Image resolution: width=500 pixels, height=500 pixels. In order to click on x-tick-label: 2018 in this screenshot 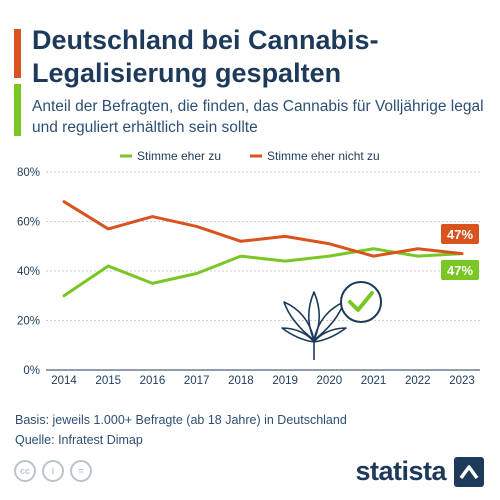, I will do `click(241, 381)`.